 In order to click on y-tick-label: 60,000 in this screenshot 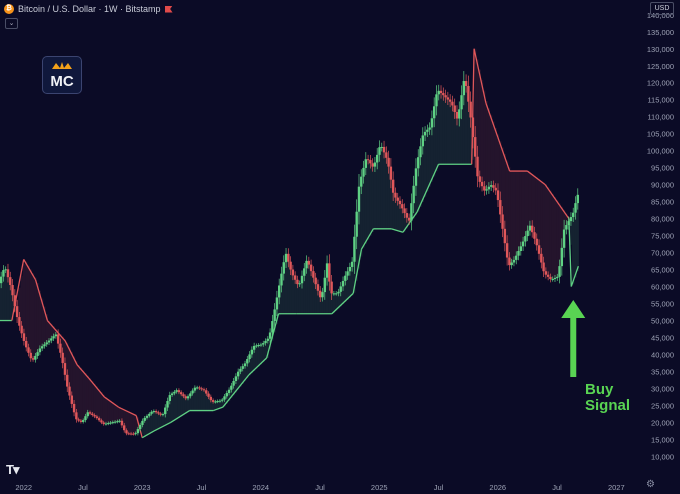, I will do `click(662, 287)`.